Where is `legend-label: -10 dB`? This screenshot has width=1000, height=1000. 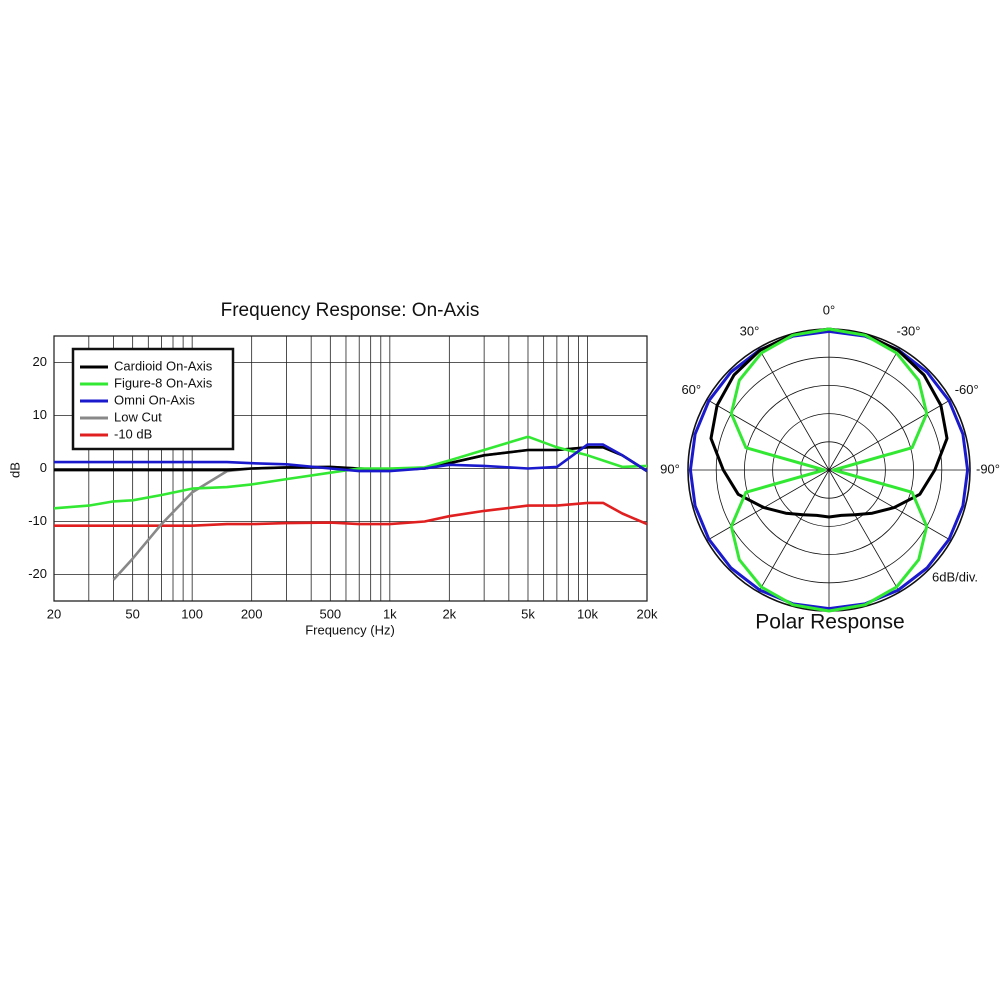 legend-label: -10 dB is located at coordinates (133, 433).